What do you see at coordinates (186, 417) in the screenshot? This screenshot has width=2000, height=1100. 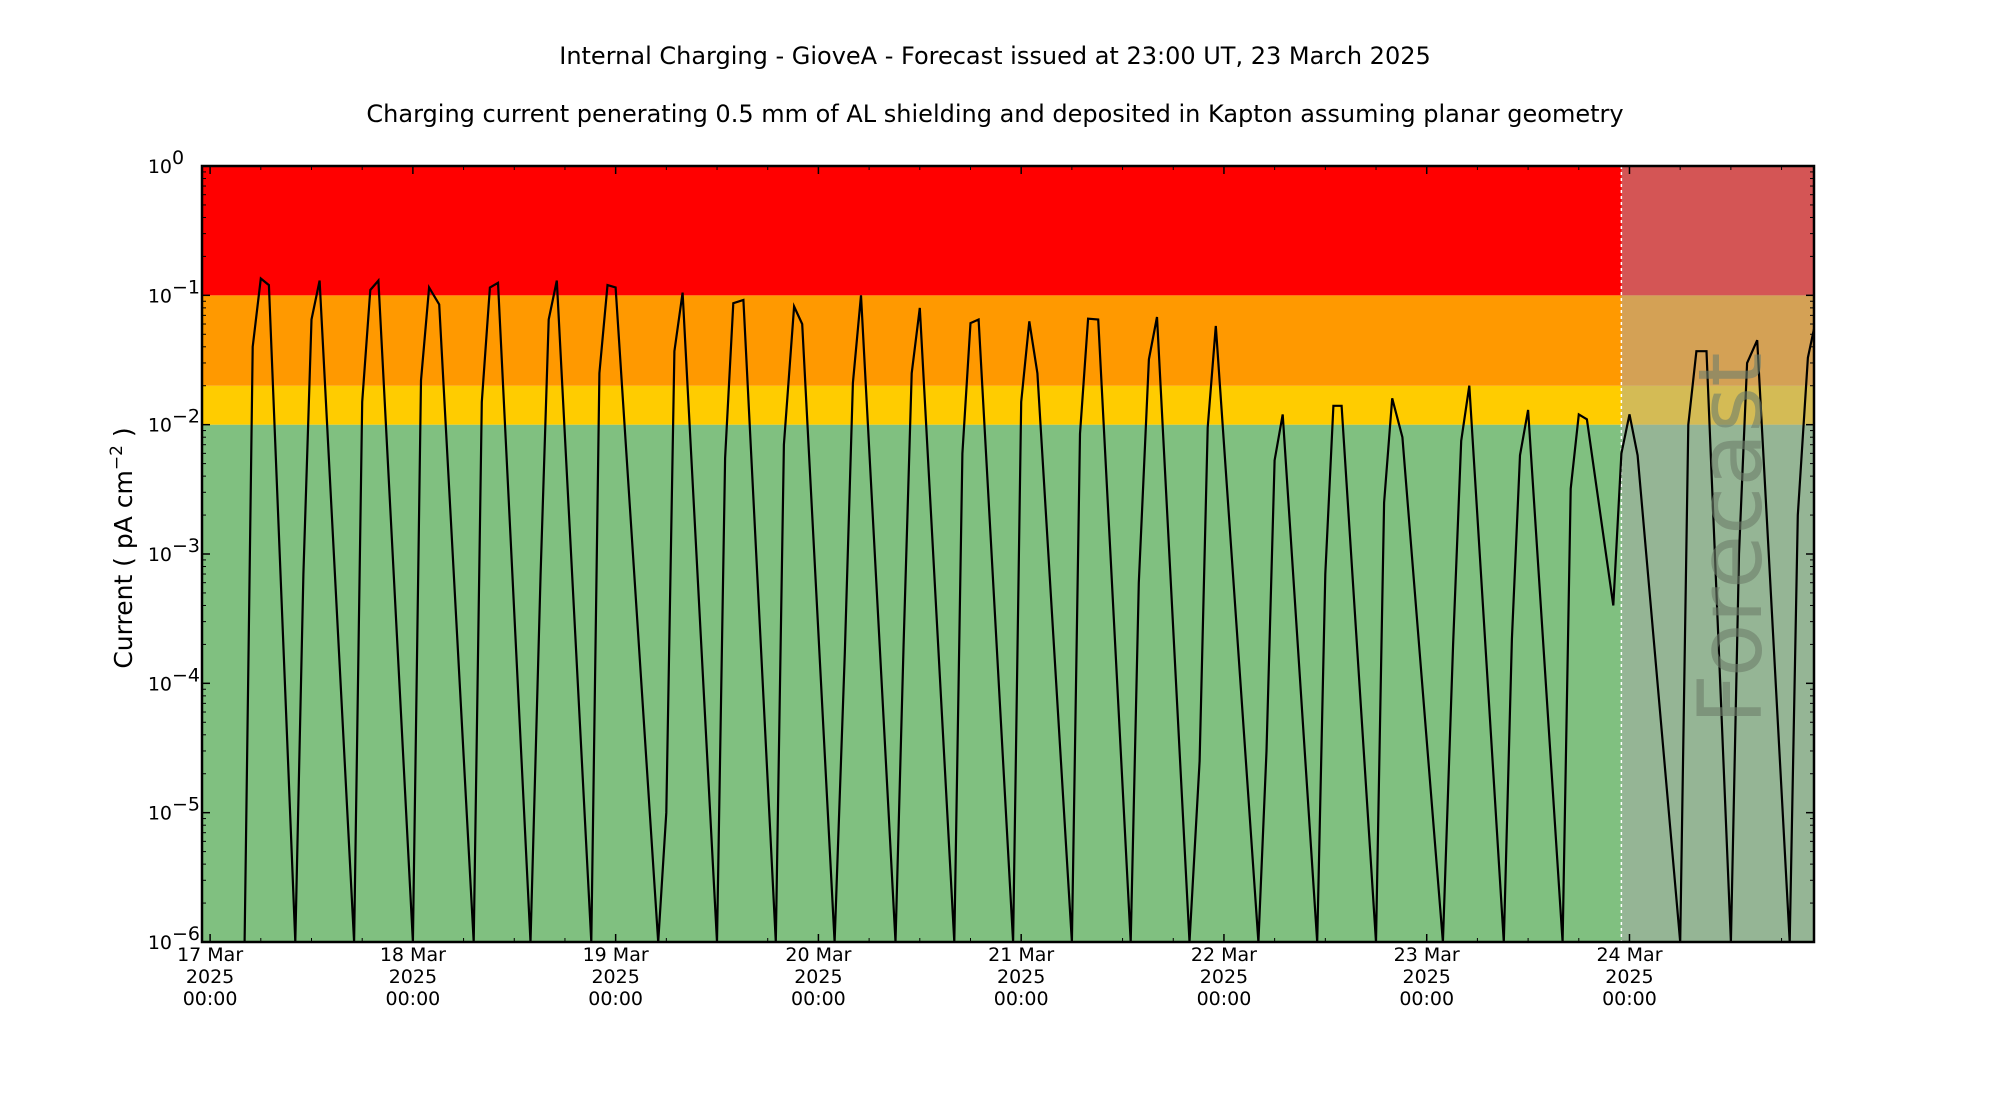 I see `y-tick-exponent: −2` at bounding box center [186, 417].